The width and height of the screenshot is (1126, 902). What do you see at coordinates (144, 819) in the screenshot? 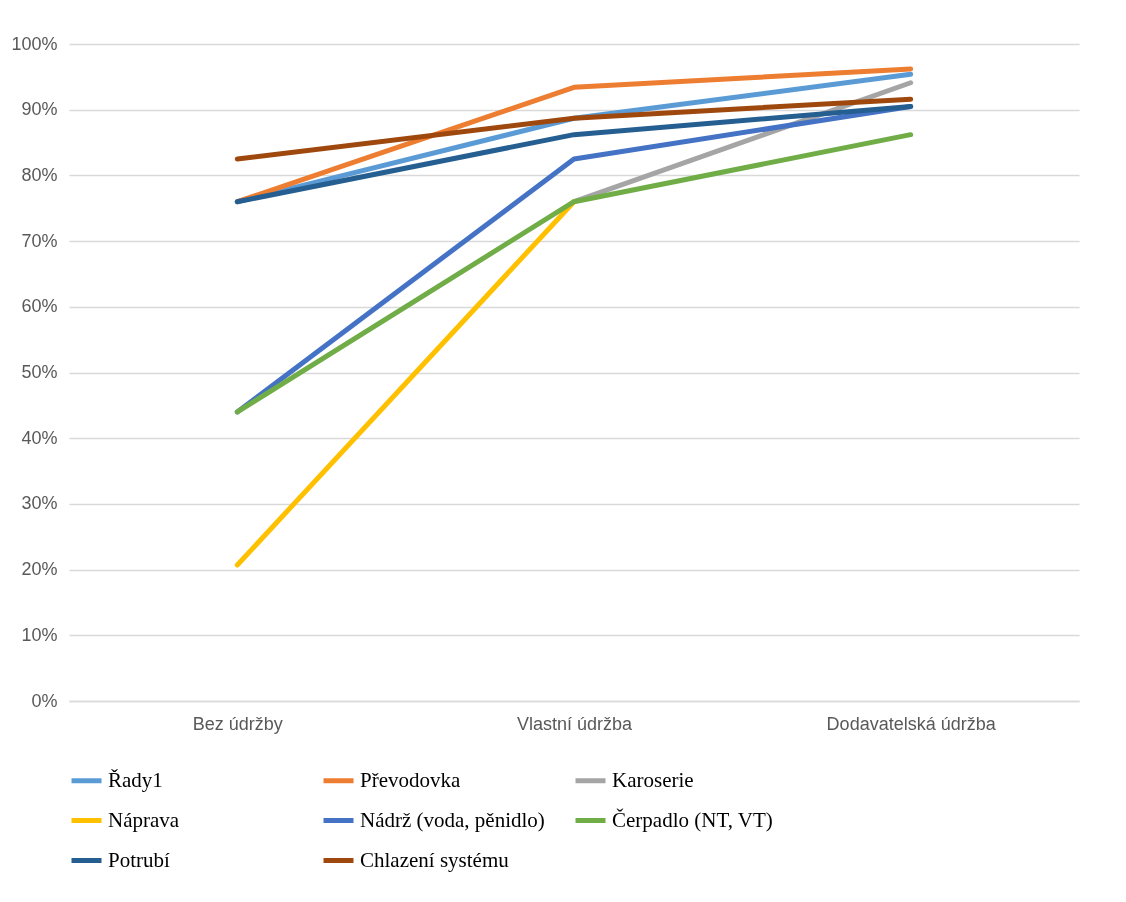
I see `legend-label: Náprava` at bounding box center [144, 819].